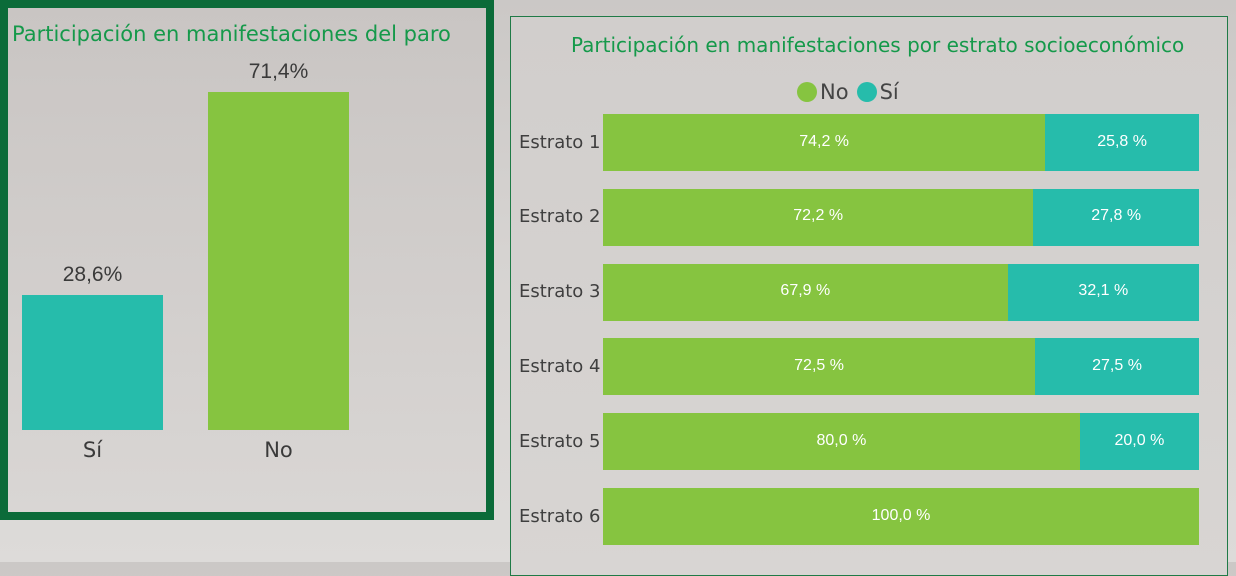 The image size is (1236, 576). I want to click on data-label: 72,5 %, so click(819, 365).